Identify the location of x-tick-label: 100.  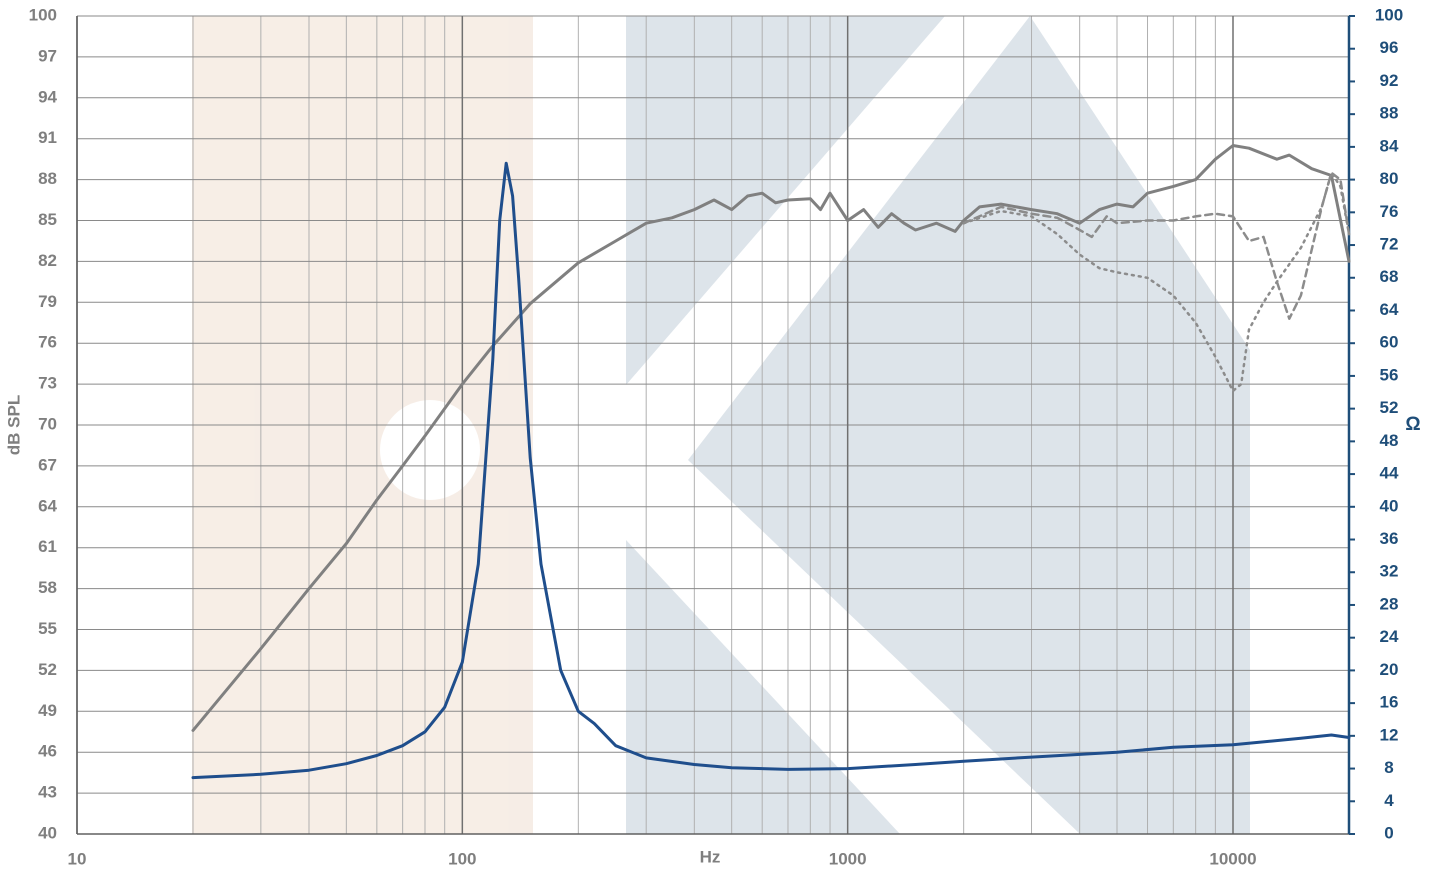
(462, 858).